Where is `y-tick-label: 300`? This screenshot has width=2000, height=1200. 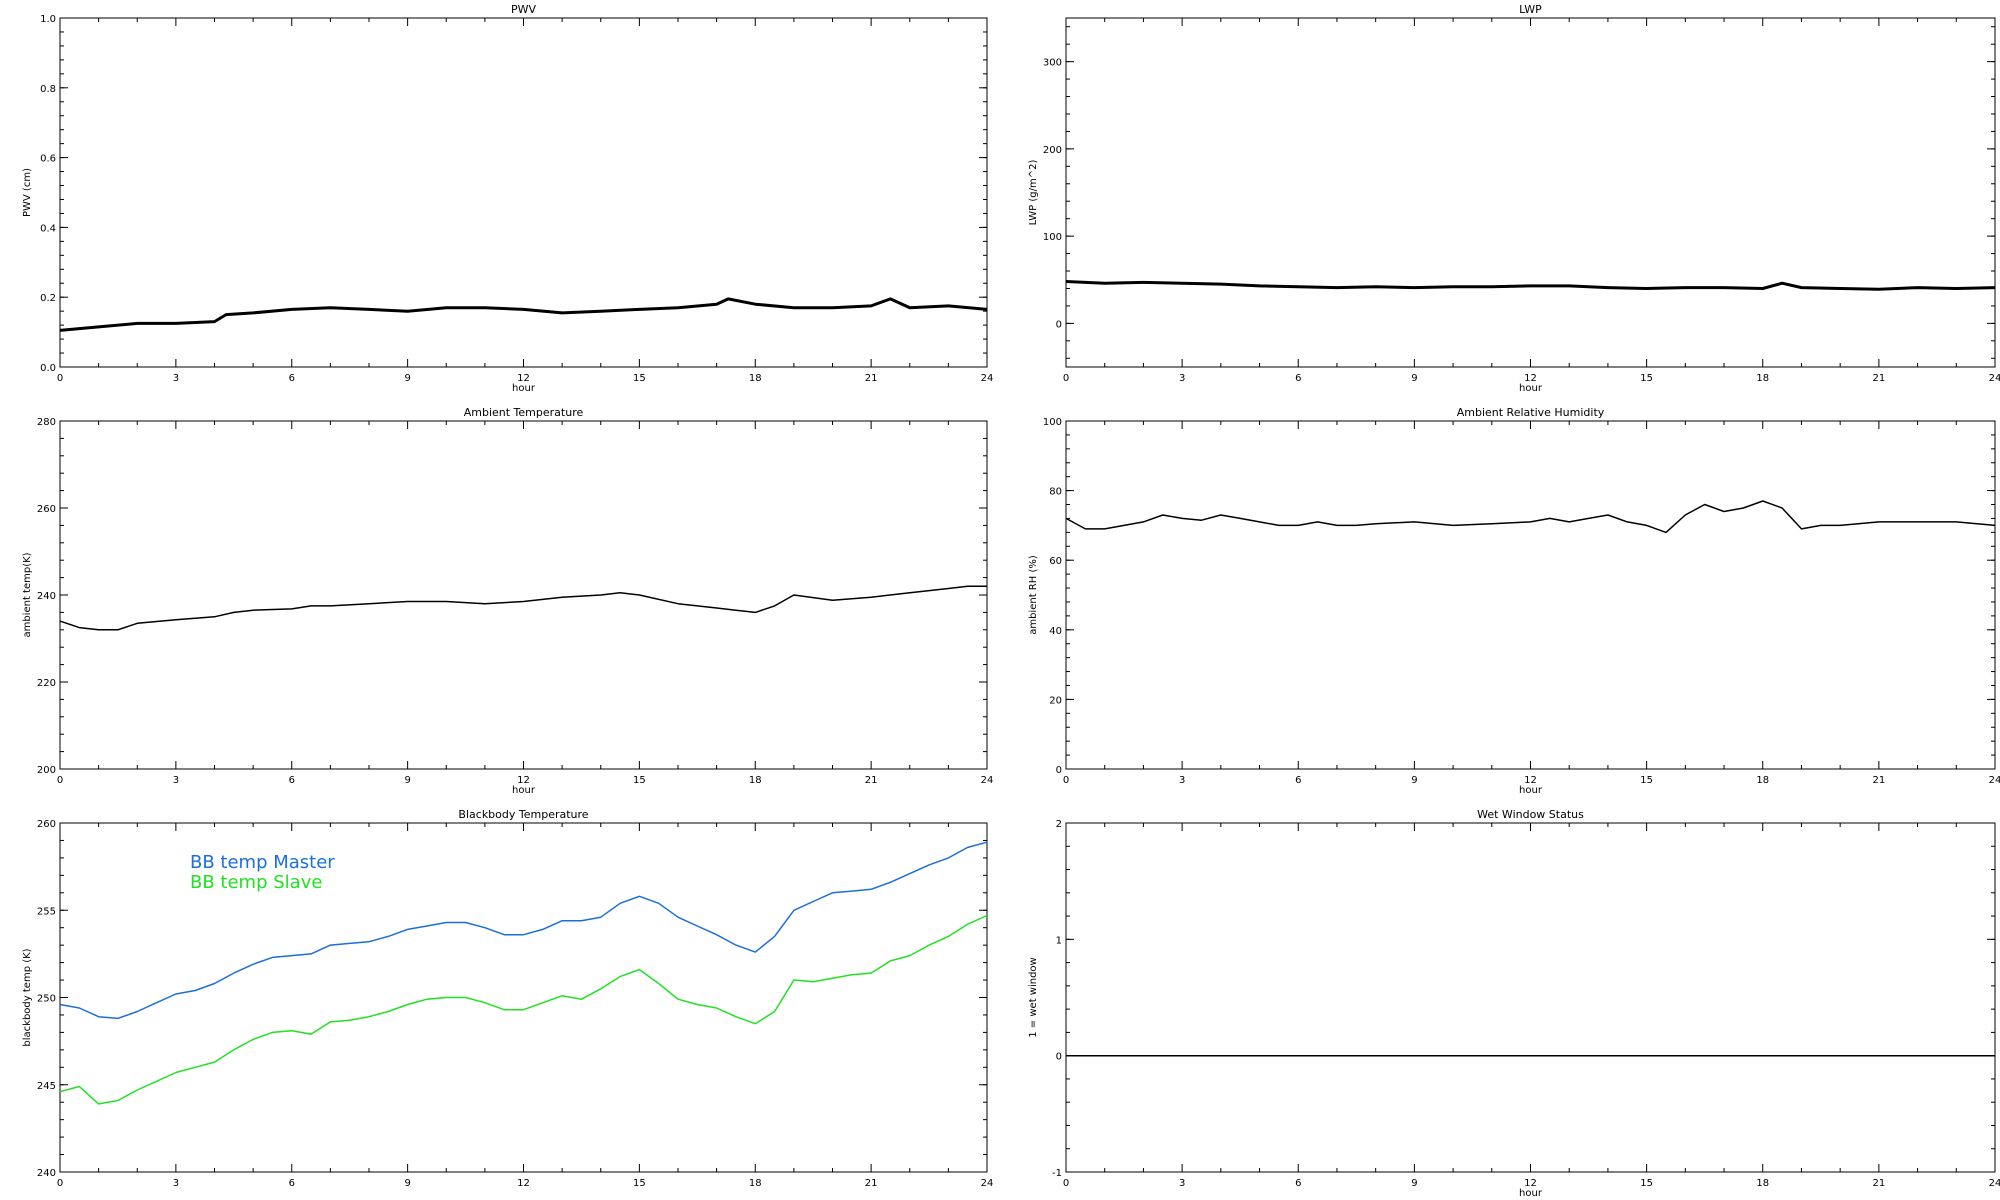 y-tick-label: 300 is located at coordinates (1052, 63).